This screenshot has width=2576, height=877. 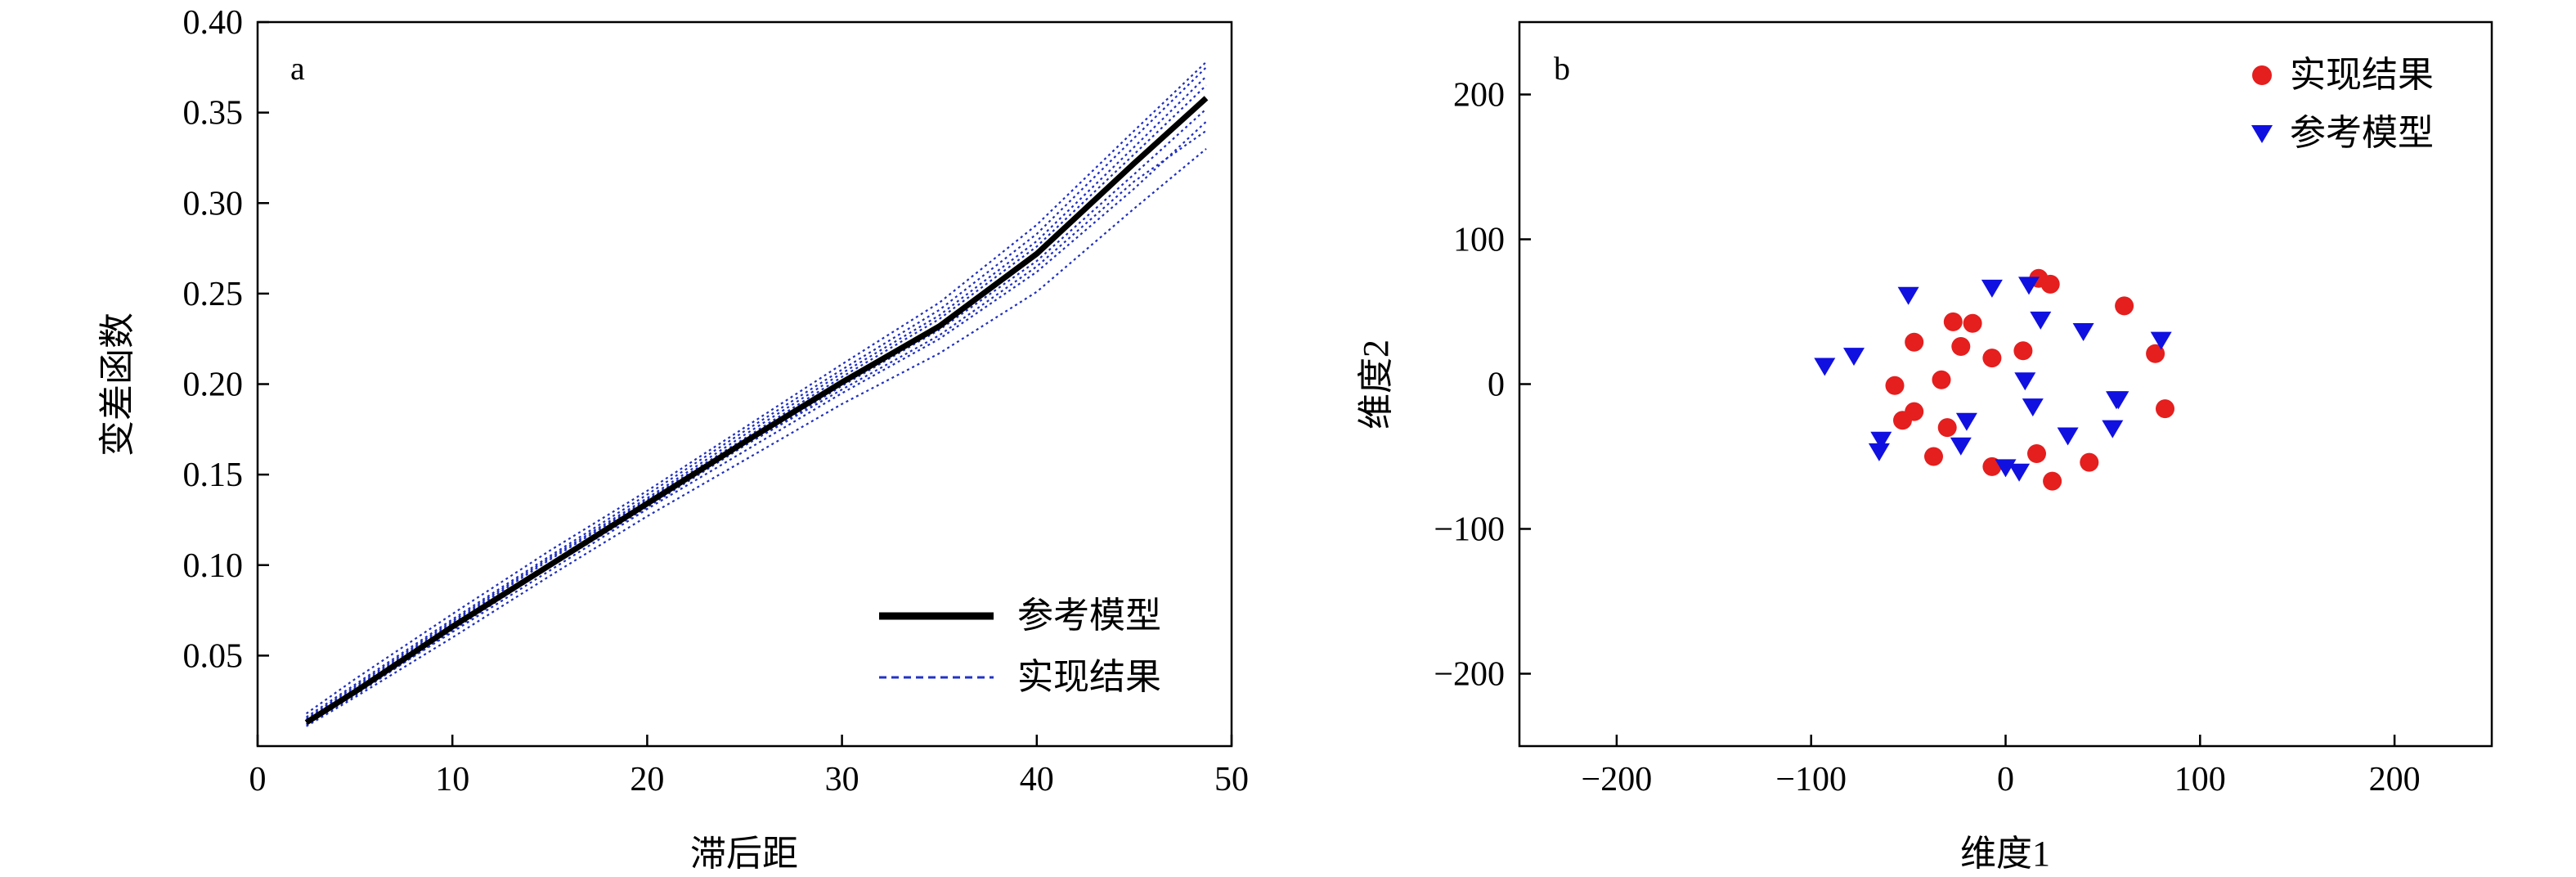 What do you see at coordinates (2262, 134) in the screenshot?
I see `legend-reference-marker` at bounding box center [2262, 134].